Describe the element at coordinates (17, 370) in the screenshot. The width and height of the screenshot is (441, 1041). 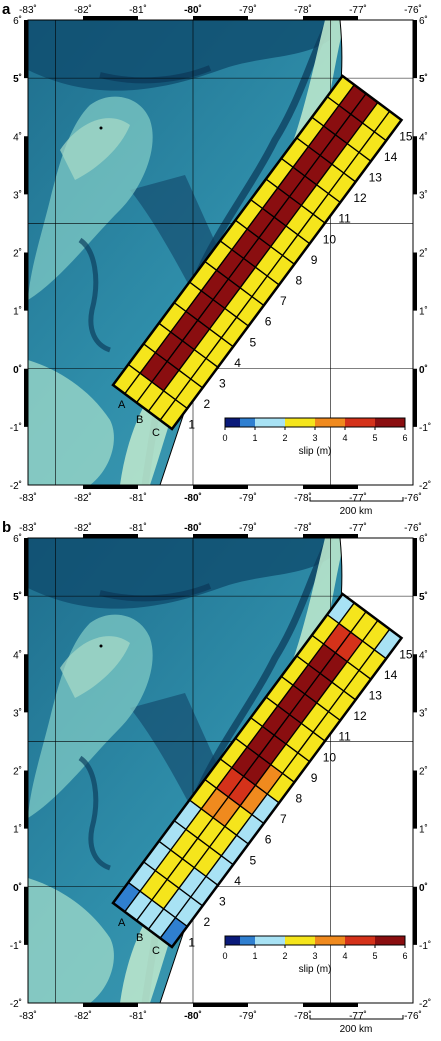
I see `lat-tick-label-left: 0˚` at that location.